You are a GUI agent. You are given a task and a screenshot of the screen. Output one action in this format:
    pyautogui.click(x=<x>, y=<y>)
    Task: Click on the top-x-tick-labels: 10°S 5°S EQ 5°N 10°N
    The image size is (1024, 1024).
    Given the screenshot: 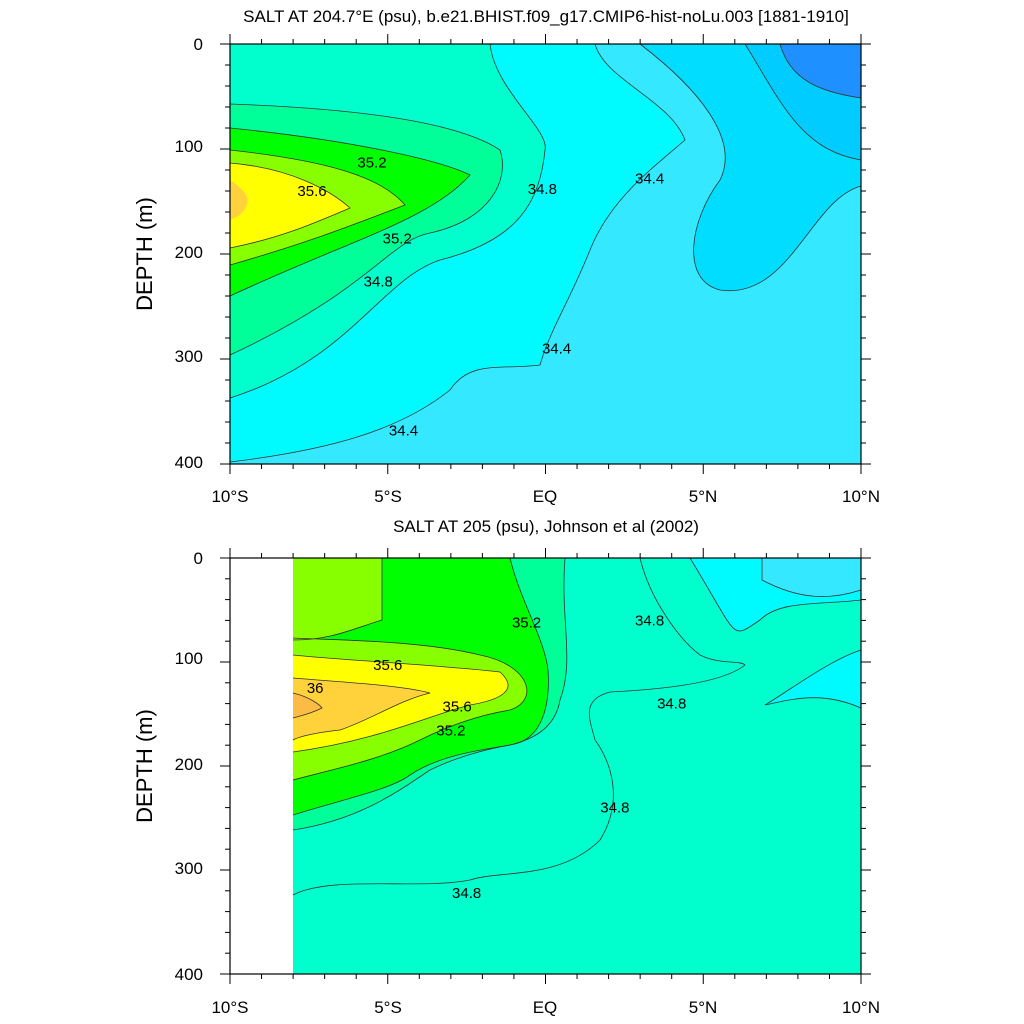 What is the action you would take?
    pyautogui.click(x=545, y=496)
    